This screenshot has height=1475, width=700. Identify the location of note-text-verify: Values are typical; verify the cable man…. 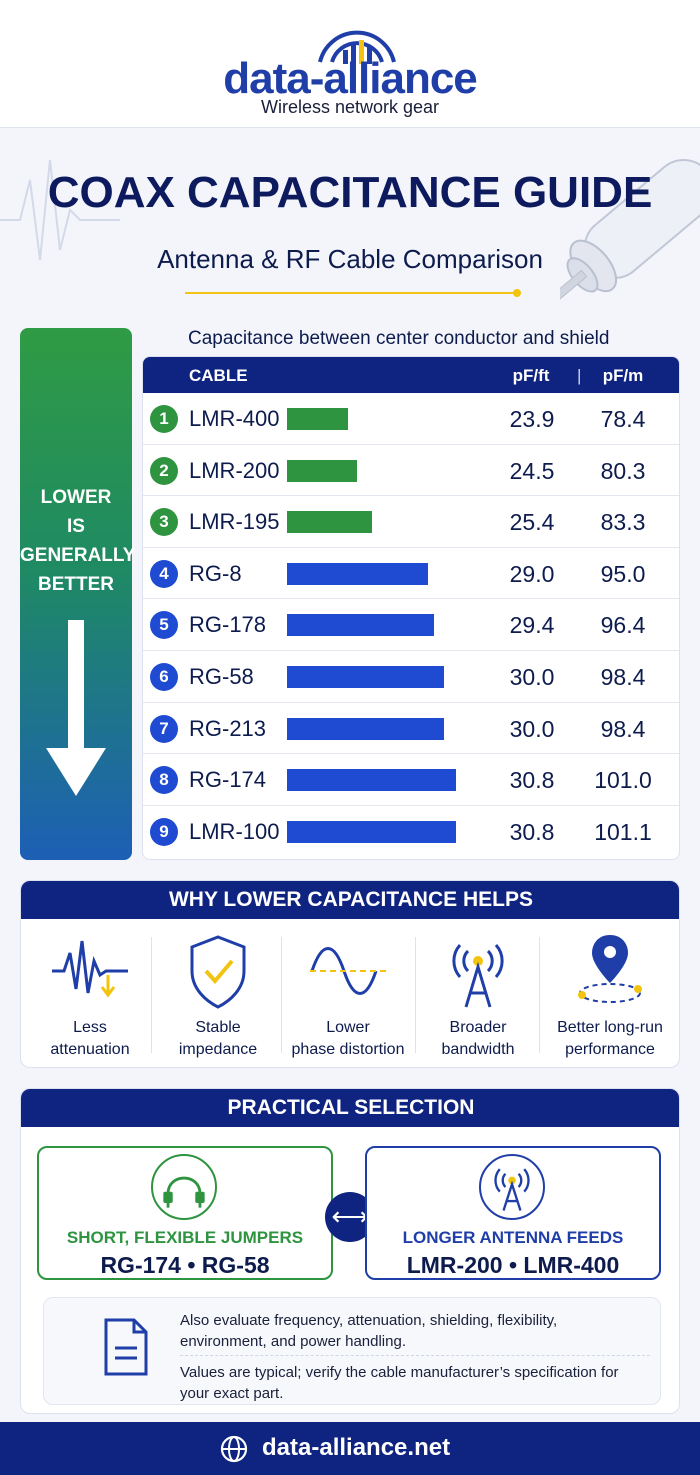
(399, 1383).